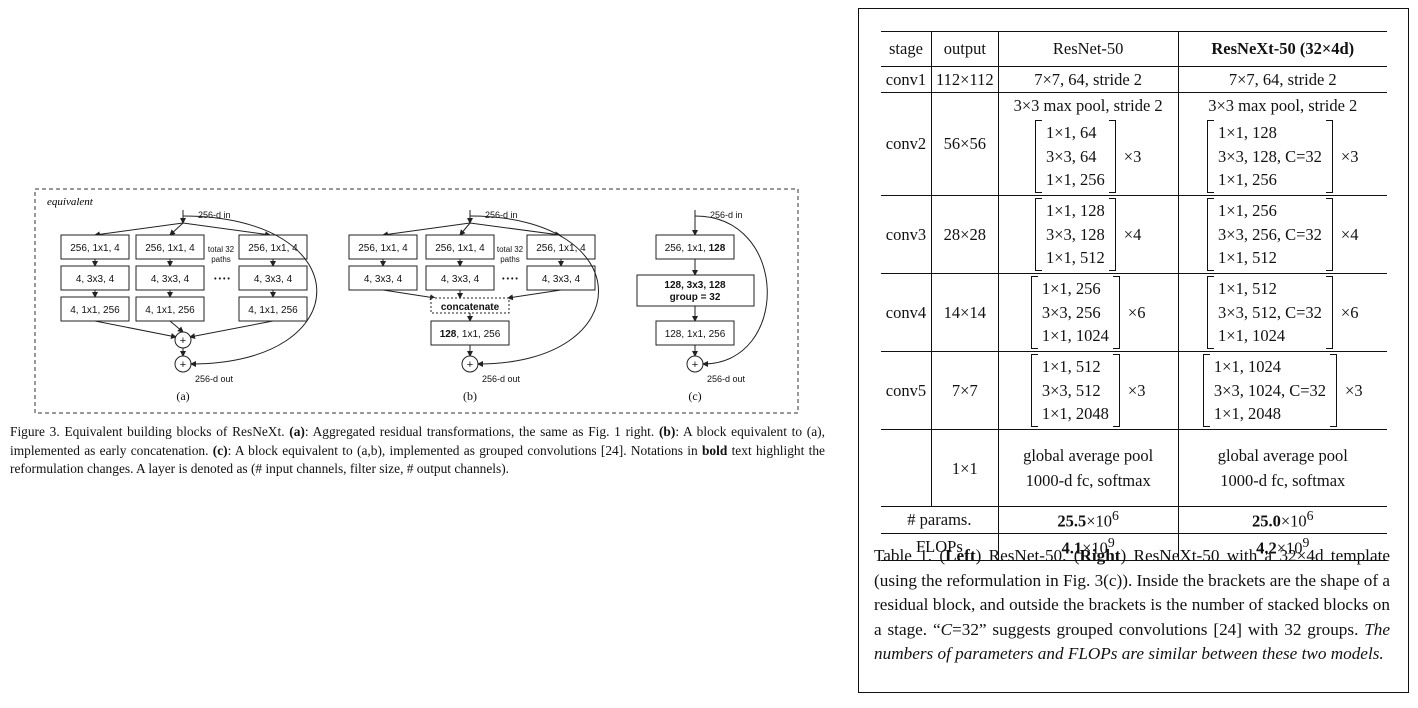 This screenshot has height=708, width=1418. Describe the element at coordinates (95, 310) in the screenshot. I see `a-r3-1: 4, 1x1, 256` at that location.